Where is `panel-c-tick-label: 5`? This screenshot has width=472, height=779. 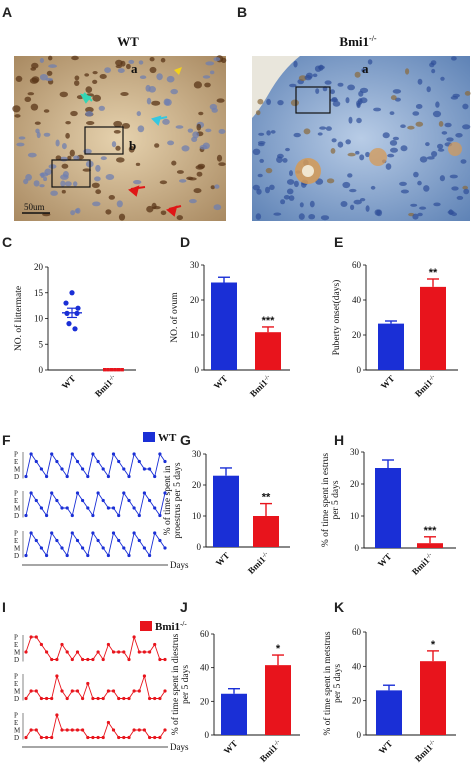 panel-c-tick-label: 5 is located at coordinates (41, 344).